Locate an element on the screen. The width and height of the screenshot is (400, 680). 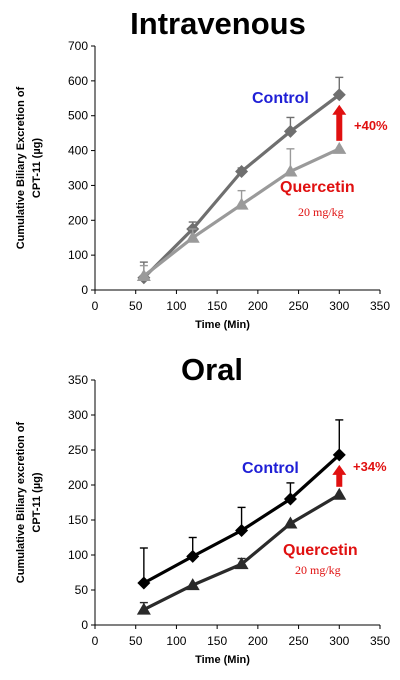
y-tick-label: 50 is located at coordinates (82, 590).